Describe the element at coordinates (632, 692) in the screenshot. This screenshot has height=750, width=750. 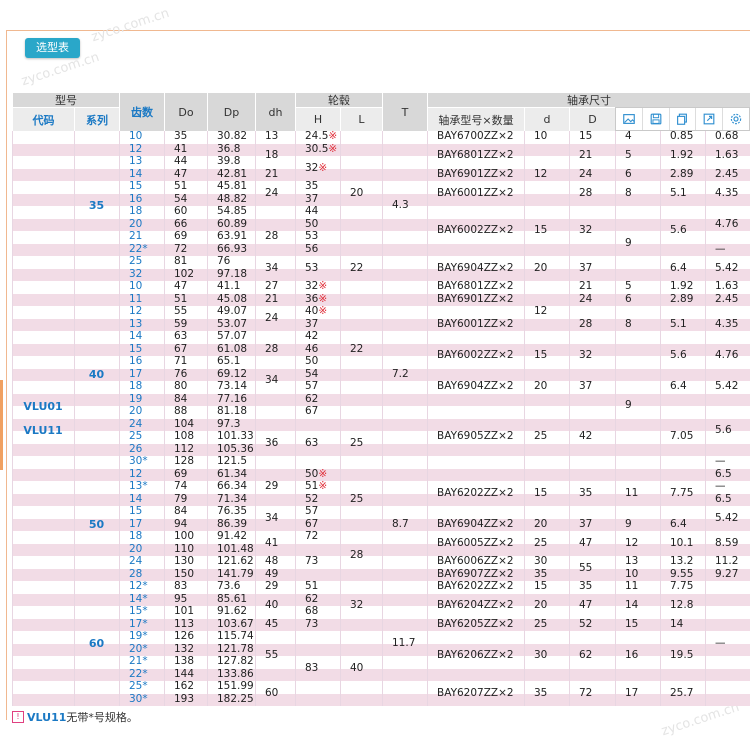
I see `c1-cell: 17` at that location.